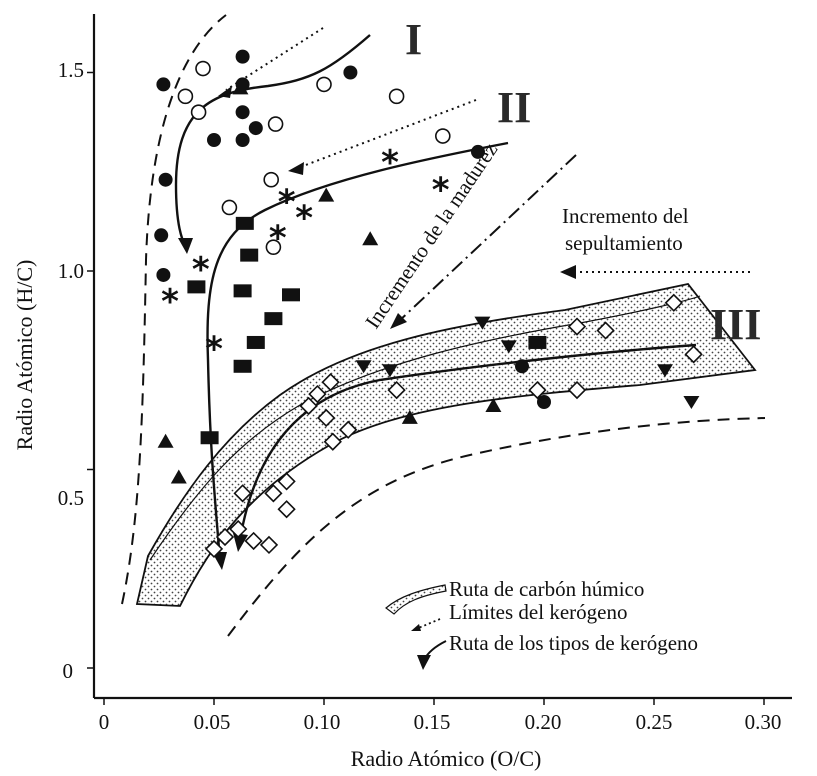  I want to click on upper-kerogen-boundary, so click(174, 309).